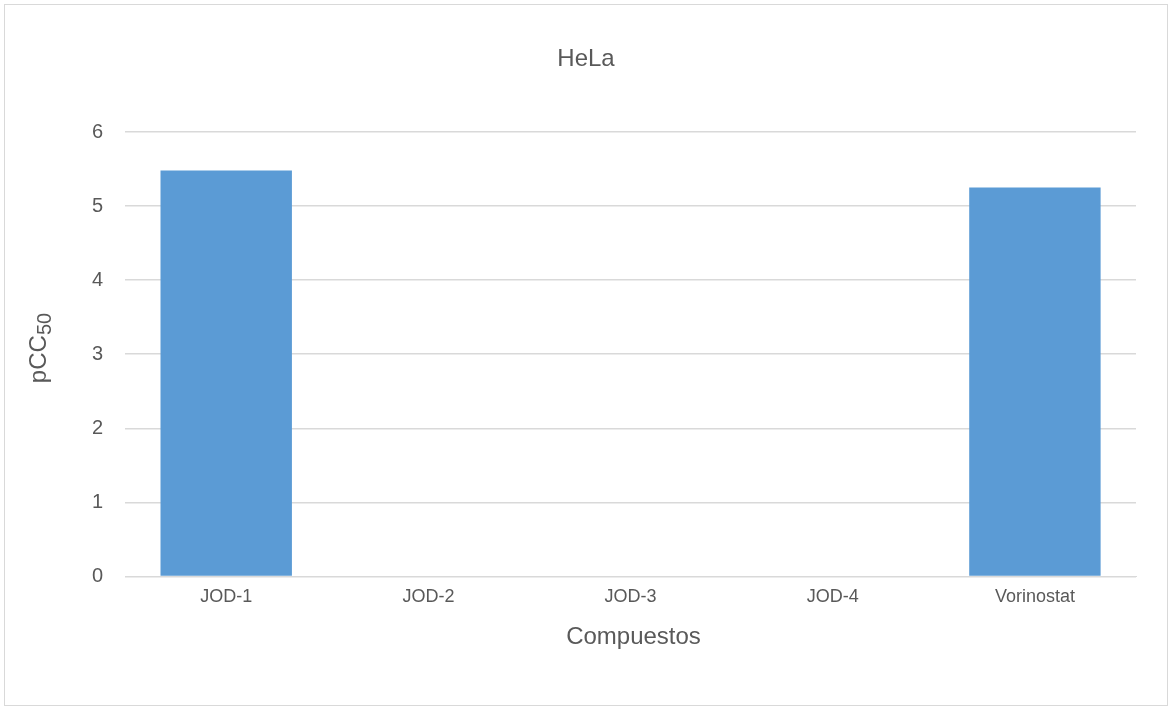 This screenshot has height=711, width=1172. I want to click on x-tick-label: JOD-2, so click(428, 596).